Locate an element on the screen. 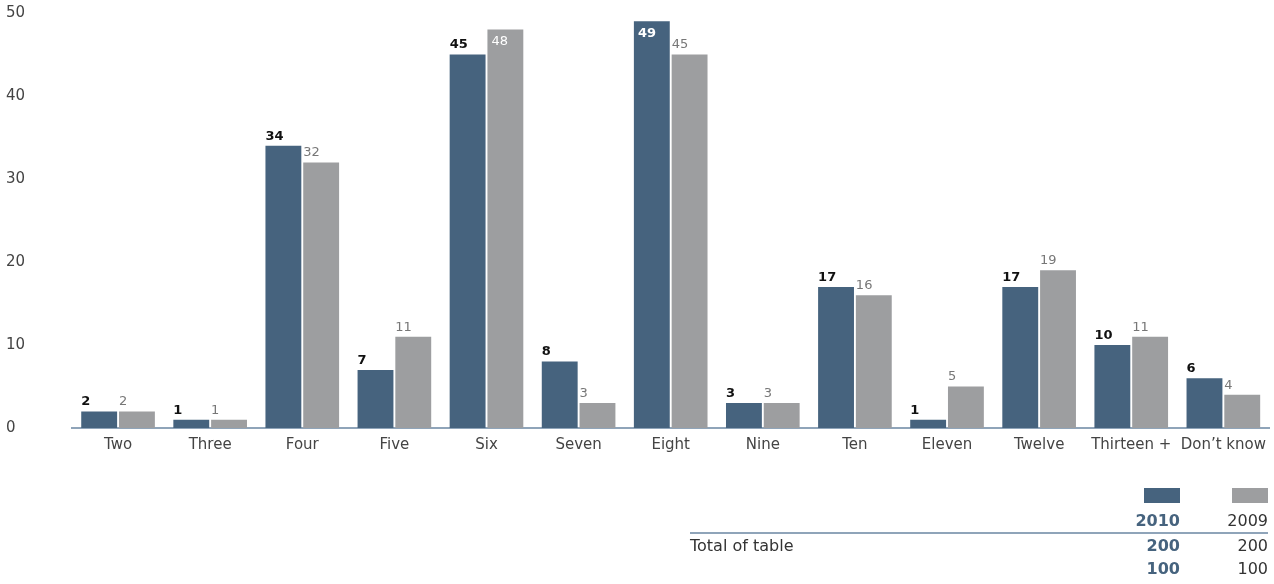  data-label: 8 is located at coordinates (546, 351).